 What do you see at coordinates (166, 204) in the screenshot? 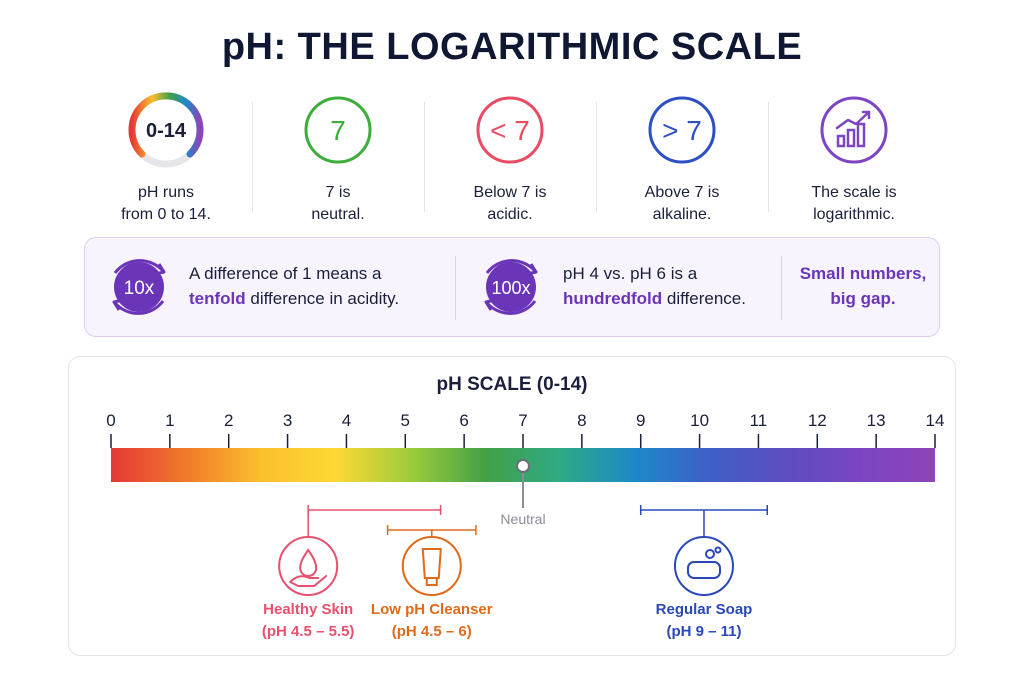
I see `fact-caption: pH runs from 0 to 14.` at bounding box center [166, 204].